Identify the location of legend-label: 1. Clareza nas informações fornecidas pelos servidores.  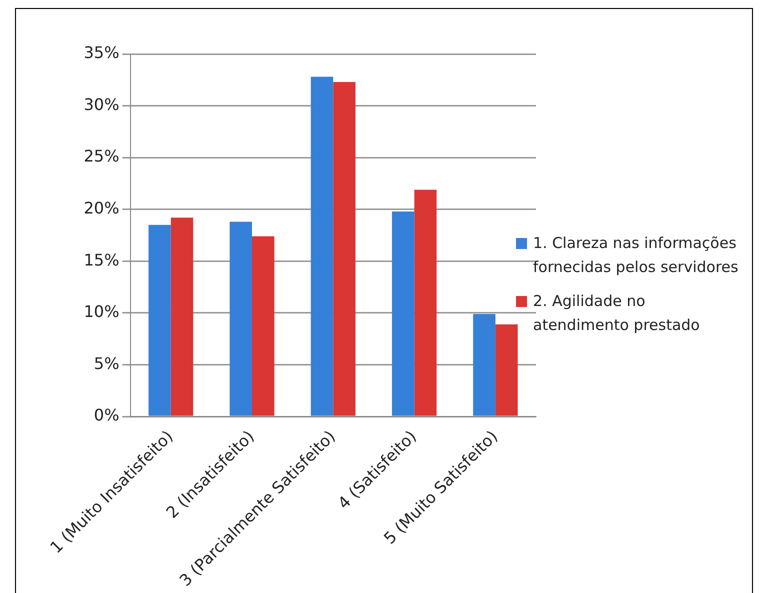
(636, 255).